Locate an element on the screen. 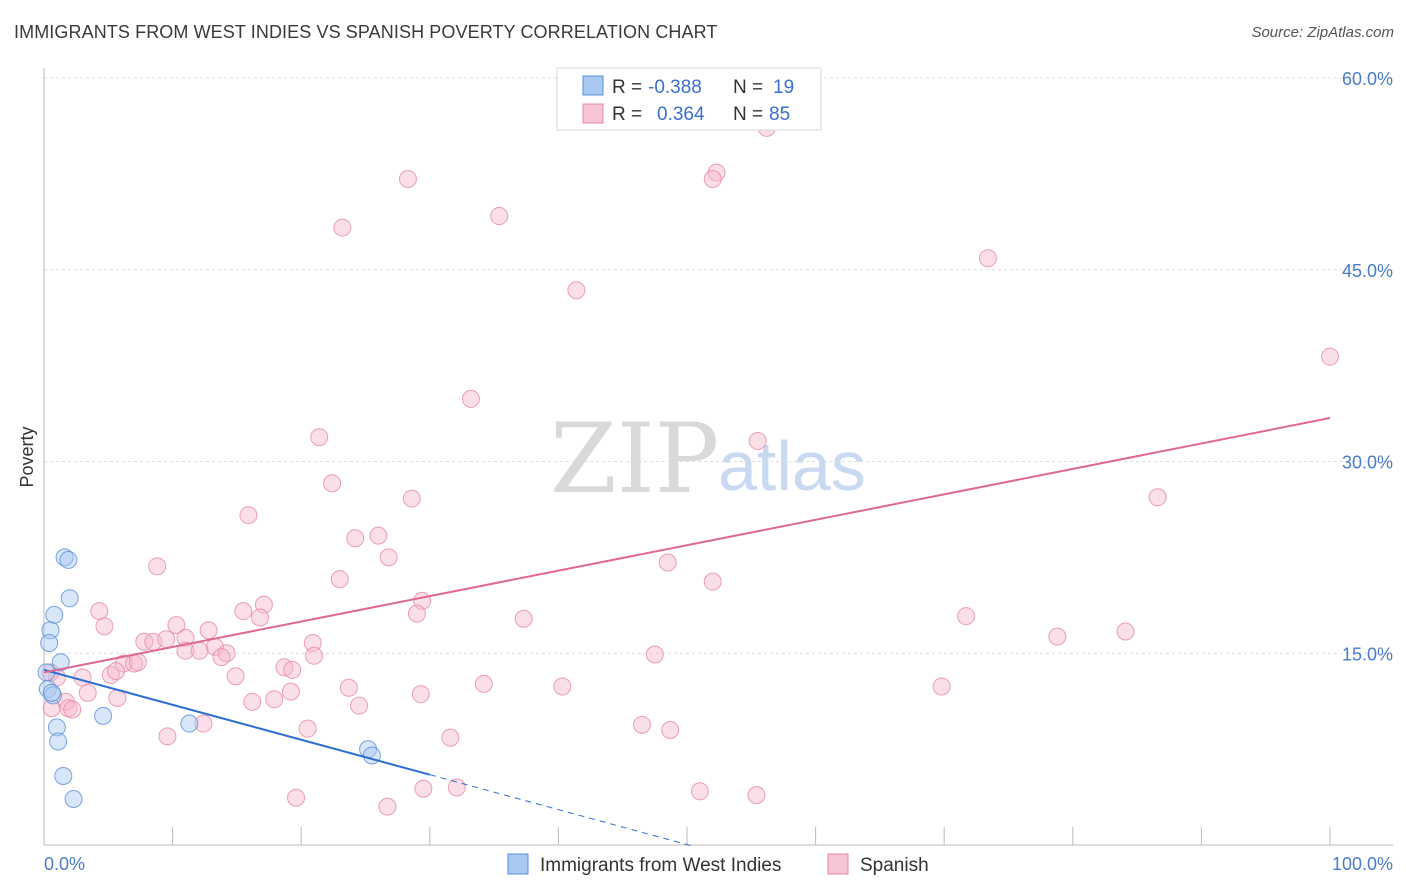 Image resolution: width=1406 pixels, height=892 pixels. correlation-legend: R = -0.388 N = 19 R = 0.364 N = 85 is located at coordinates (689, 99).